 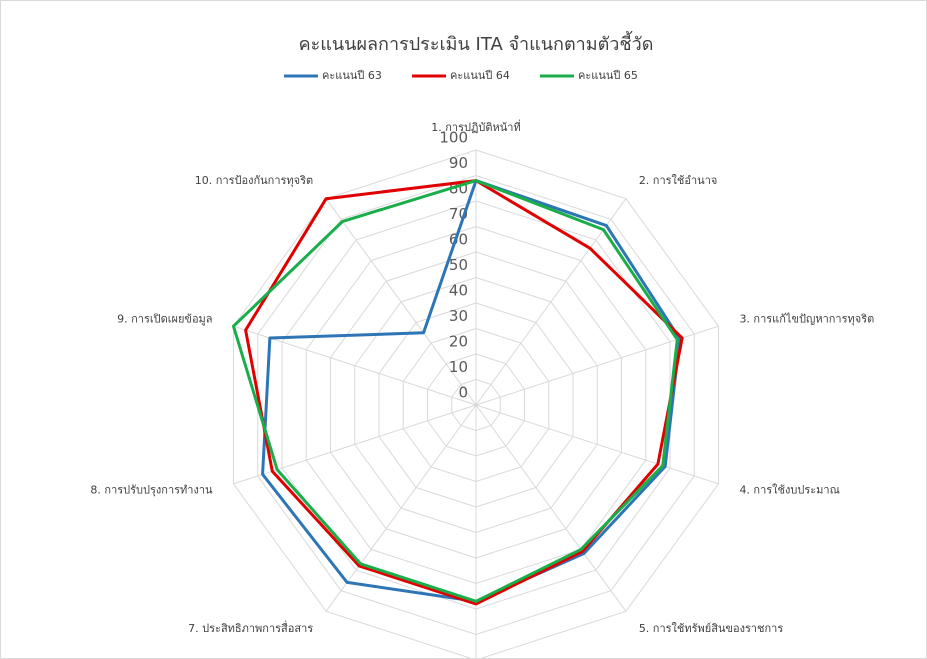 I want to click on category-label: 4. การใช้งบประมาณ, so click(x=789, y=490).